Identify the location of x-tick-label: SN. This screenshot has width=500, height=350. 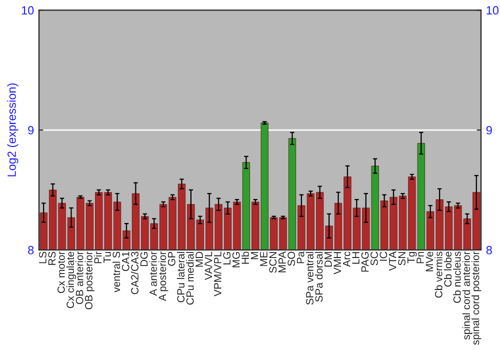
(402, 259).